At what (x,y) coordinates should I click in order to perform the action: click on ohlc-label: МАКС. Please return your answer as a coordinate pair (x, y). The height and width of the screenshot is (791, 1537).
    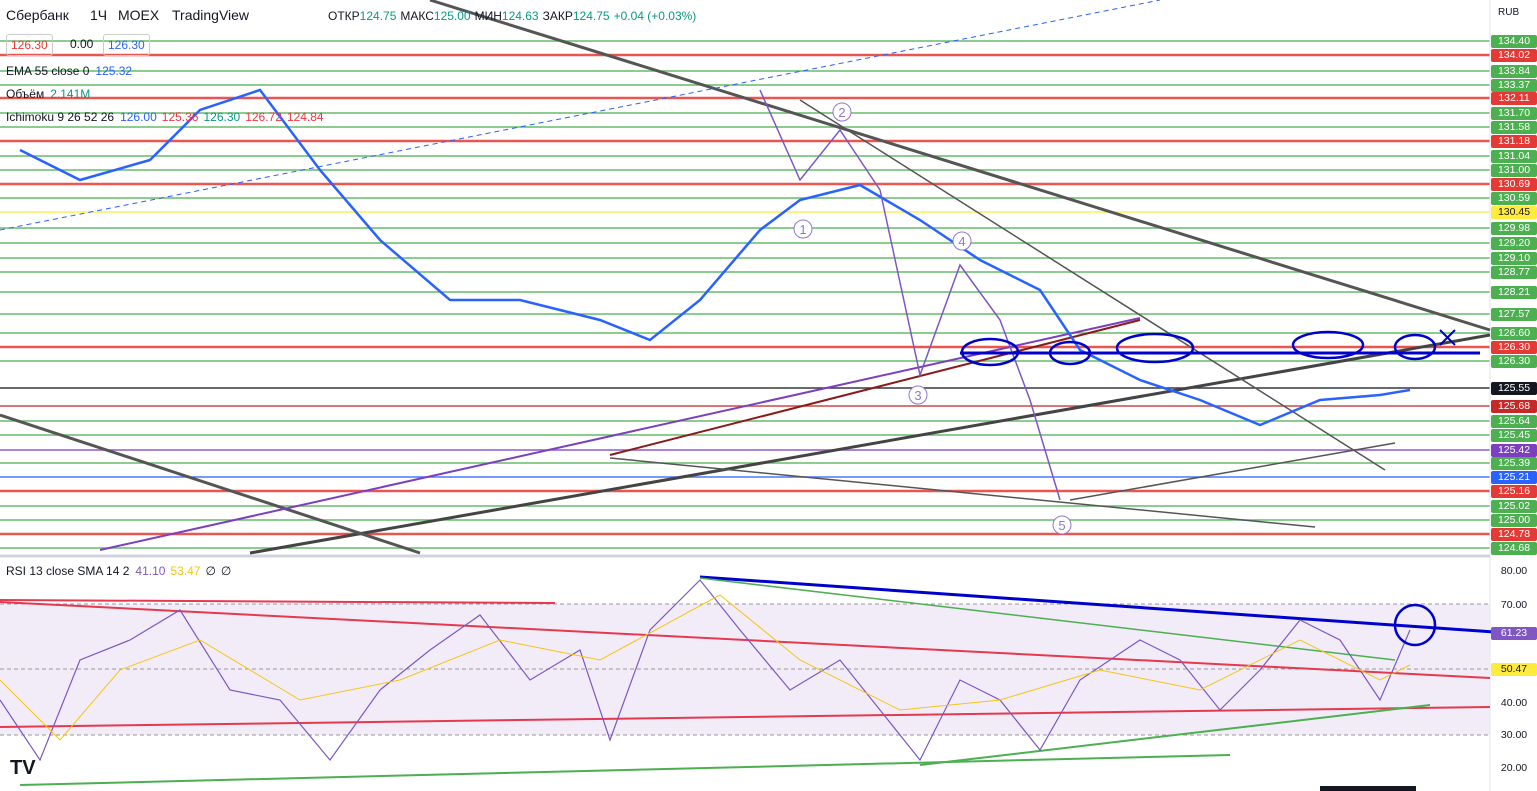
    Looking at the image, I should click on (417, 16).